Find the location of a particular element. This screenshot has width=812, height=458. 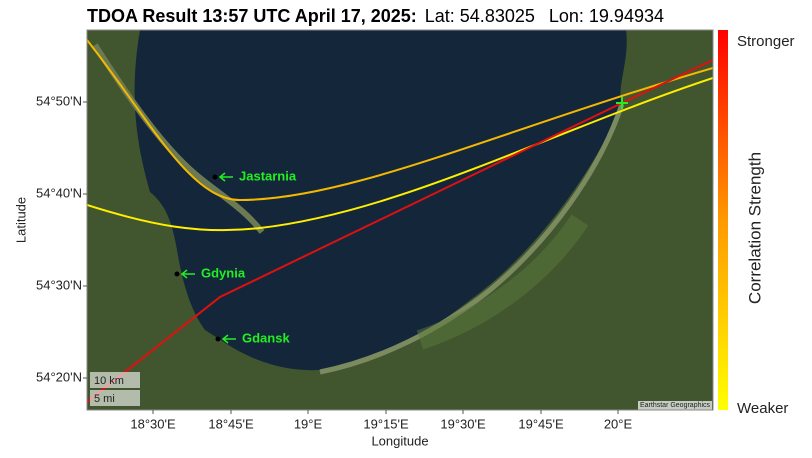

x-tick-label: 19°E is located at coordinates (308, 423).